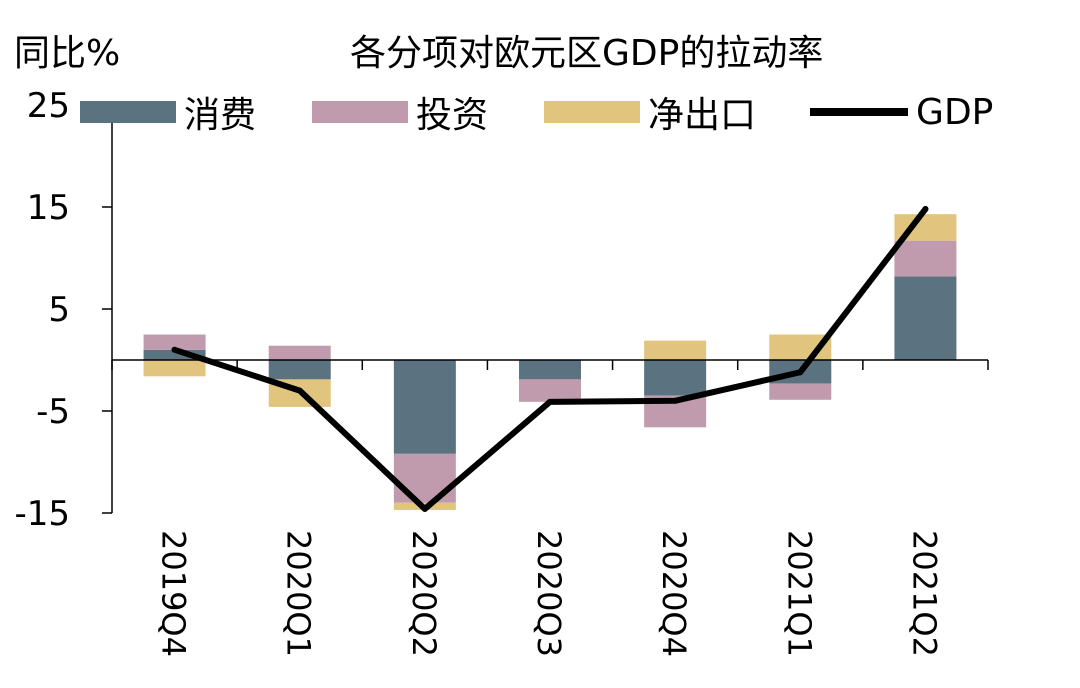 Image resolution: width=1080 pixels, height=688 pixels. I want to click on bar-consumption-2020Q1, so click(299, 370).